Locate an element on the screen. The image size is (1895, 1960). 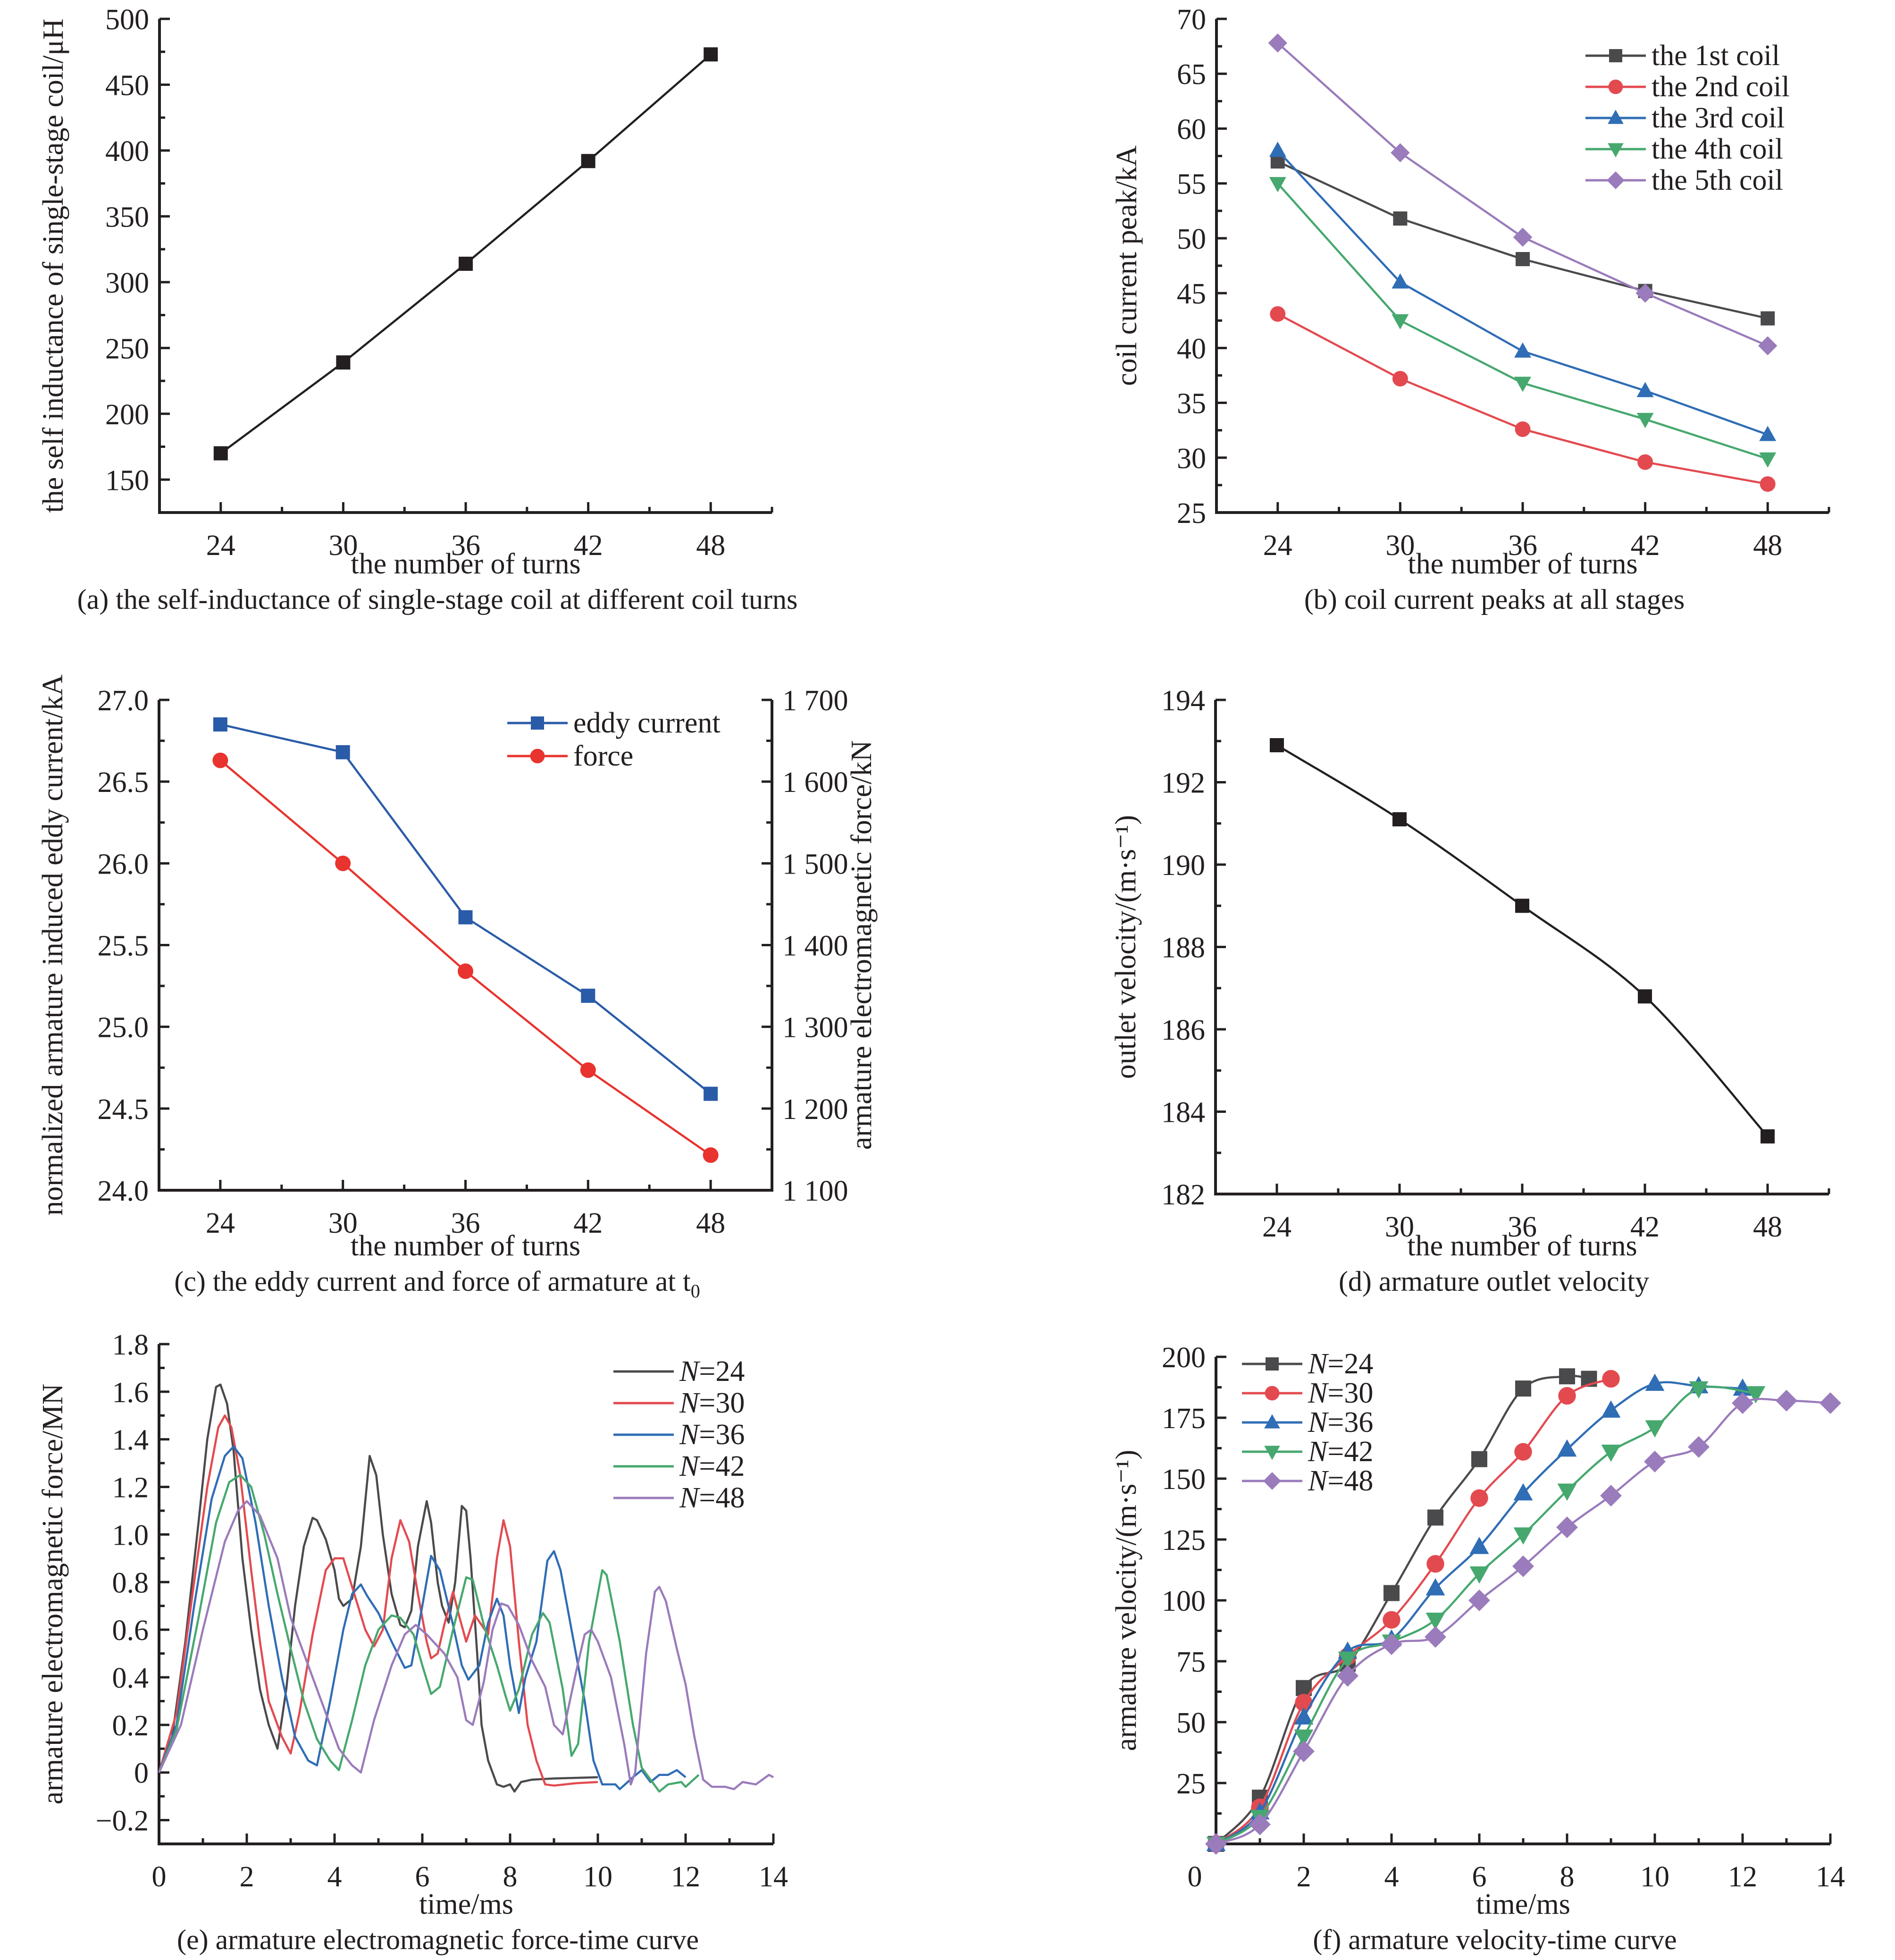
y-tick-label: 192 is located at coordinates (1183, 783).